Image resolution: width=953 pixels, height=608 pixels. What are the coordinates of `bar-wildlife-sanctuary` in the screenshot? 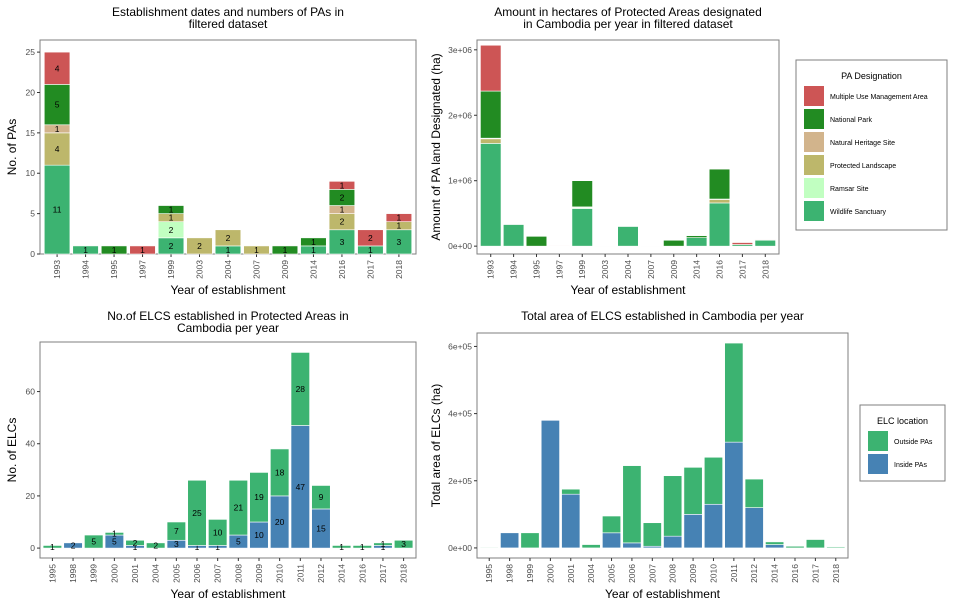 It's located at (85, 250).